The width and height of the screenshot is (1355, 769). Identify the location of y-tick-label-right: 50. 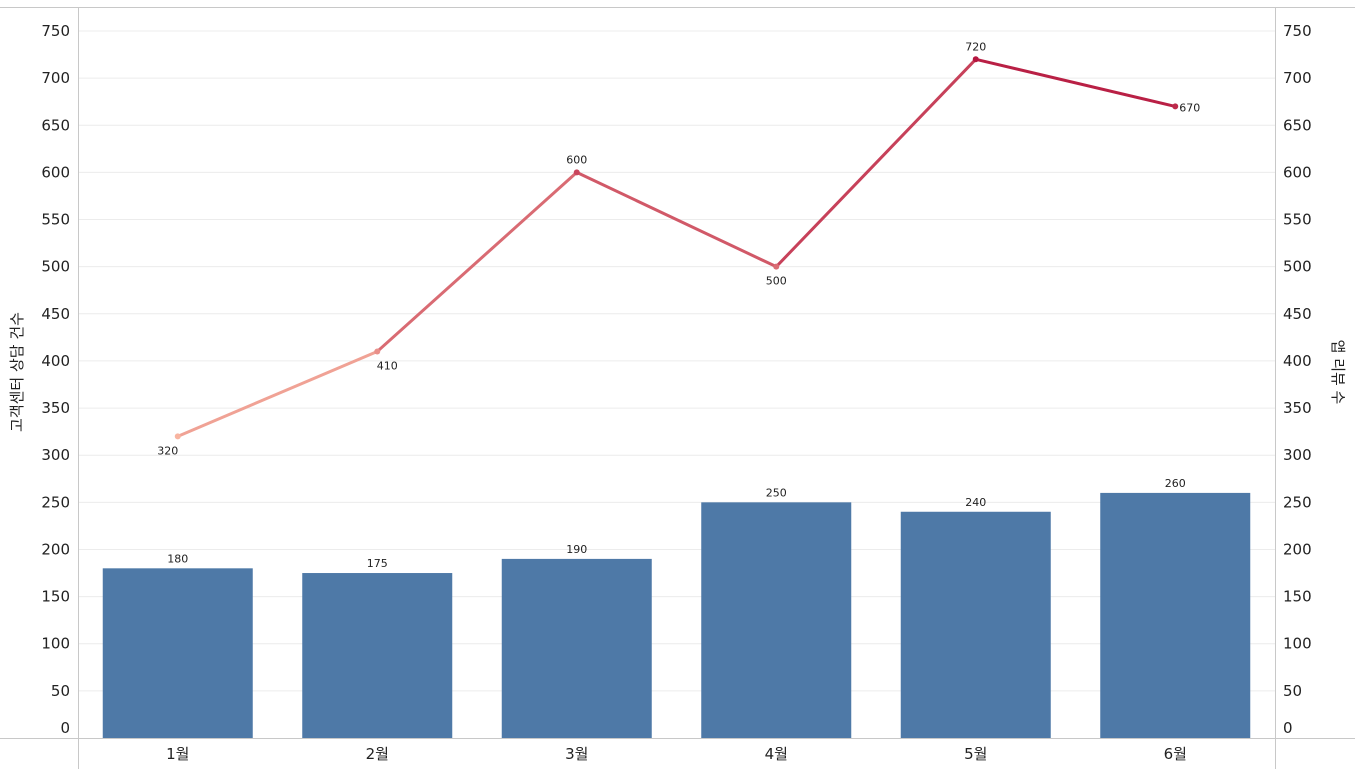
(1292, 691).